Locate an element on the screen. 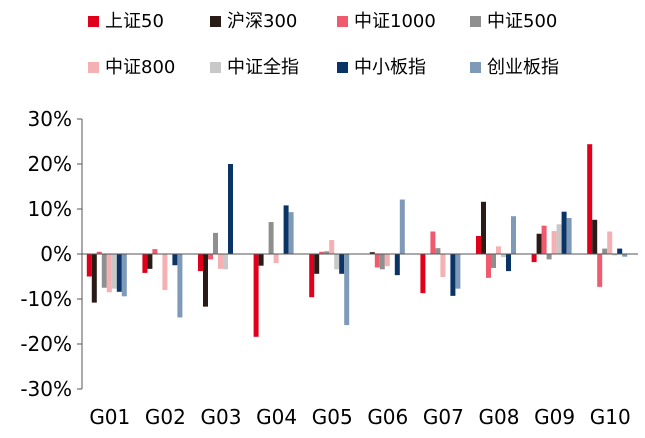  x-tick-label: G04 is located at coordinates (276, 417).